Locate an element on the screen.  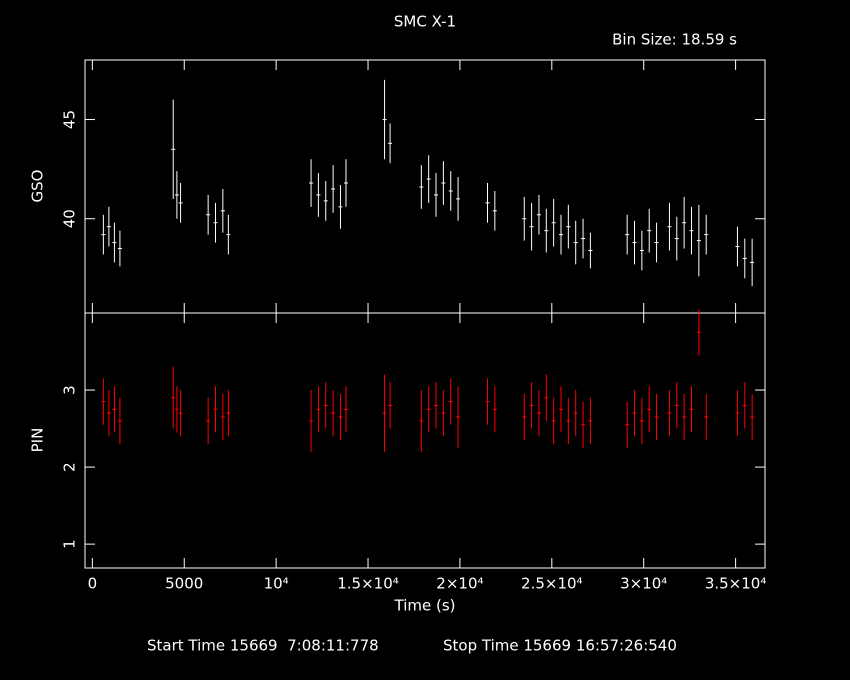
bin-size: Bin Size: 18.59 s is located at coordinates (674, 40).